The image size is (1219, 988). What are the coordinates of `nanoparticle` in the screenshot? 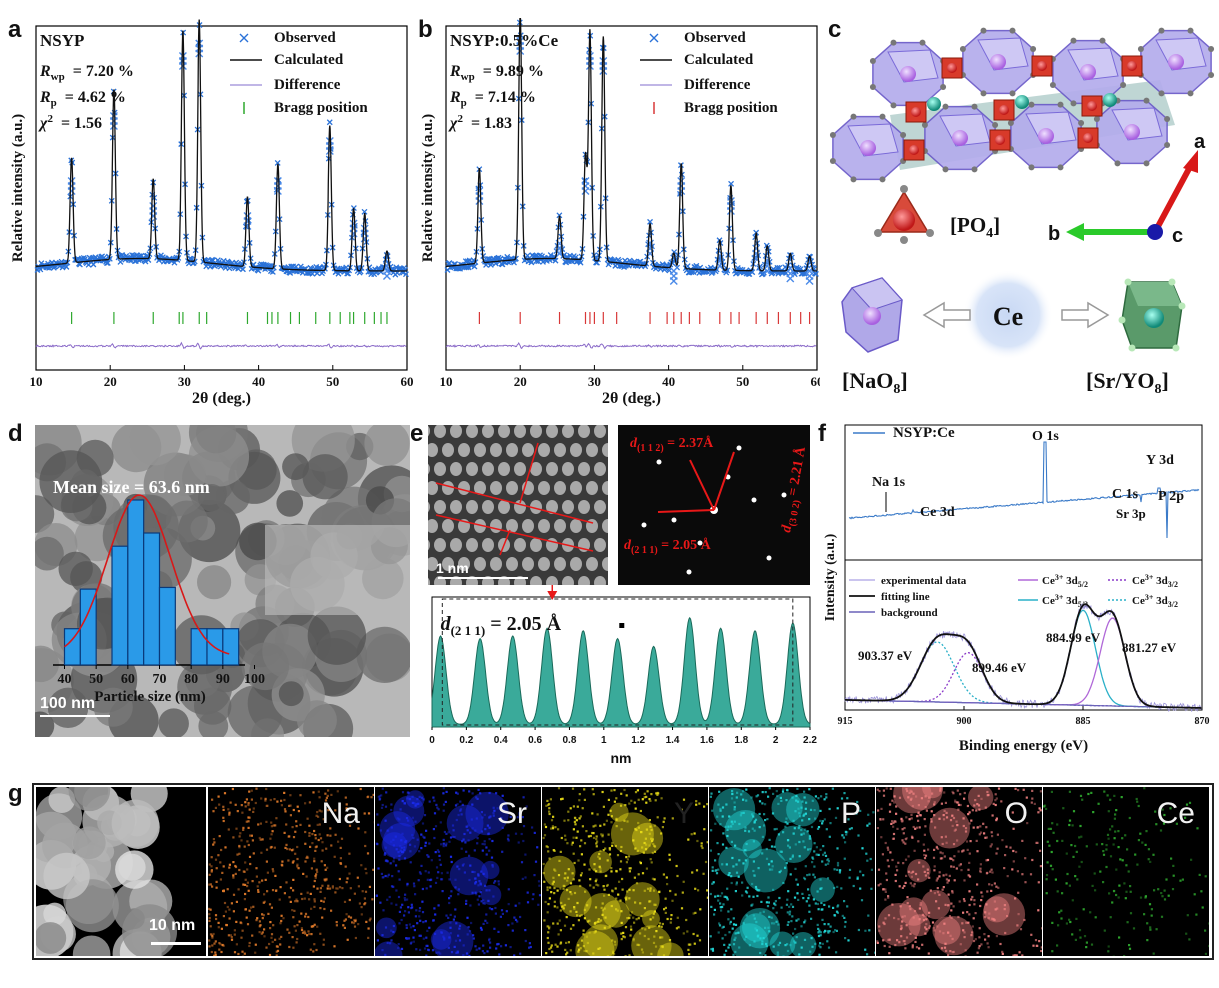 It's located at (325, 477).